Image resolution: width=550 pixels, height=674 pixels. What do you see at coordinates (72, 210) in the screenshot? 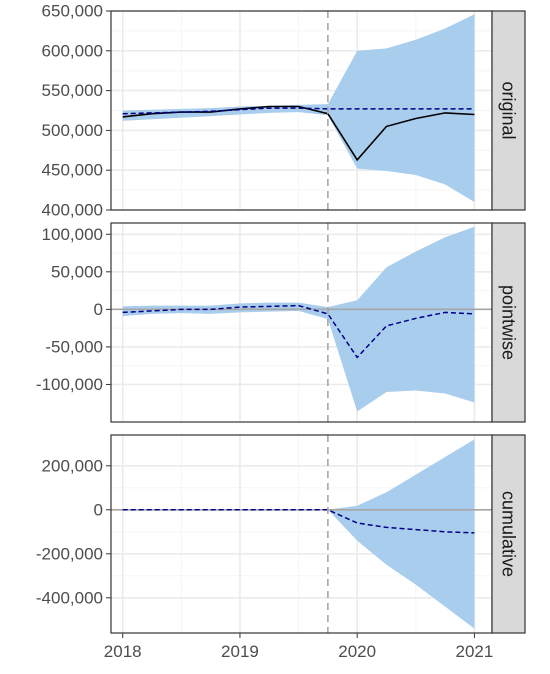
I see `y-tick-label: 400,000` at bounding box center [72, 210].